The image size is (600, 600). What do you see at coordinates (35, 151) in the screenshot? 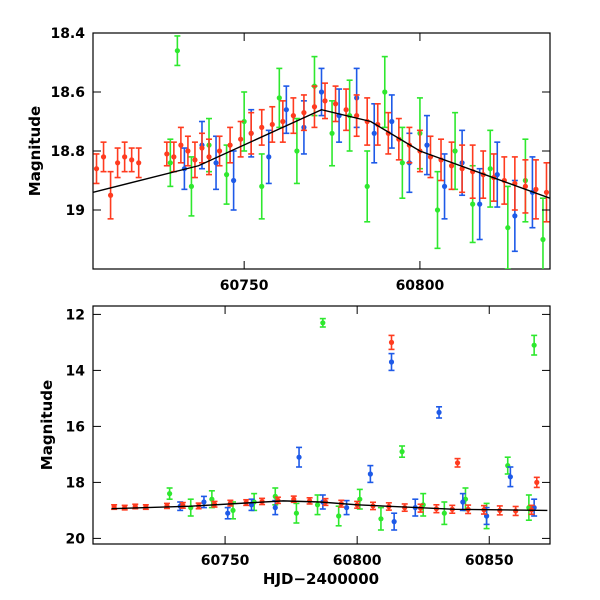
I see `top-y-axis-label: Magnitude` at bounding box center [35, 151].